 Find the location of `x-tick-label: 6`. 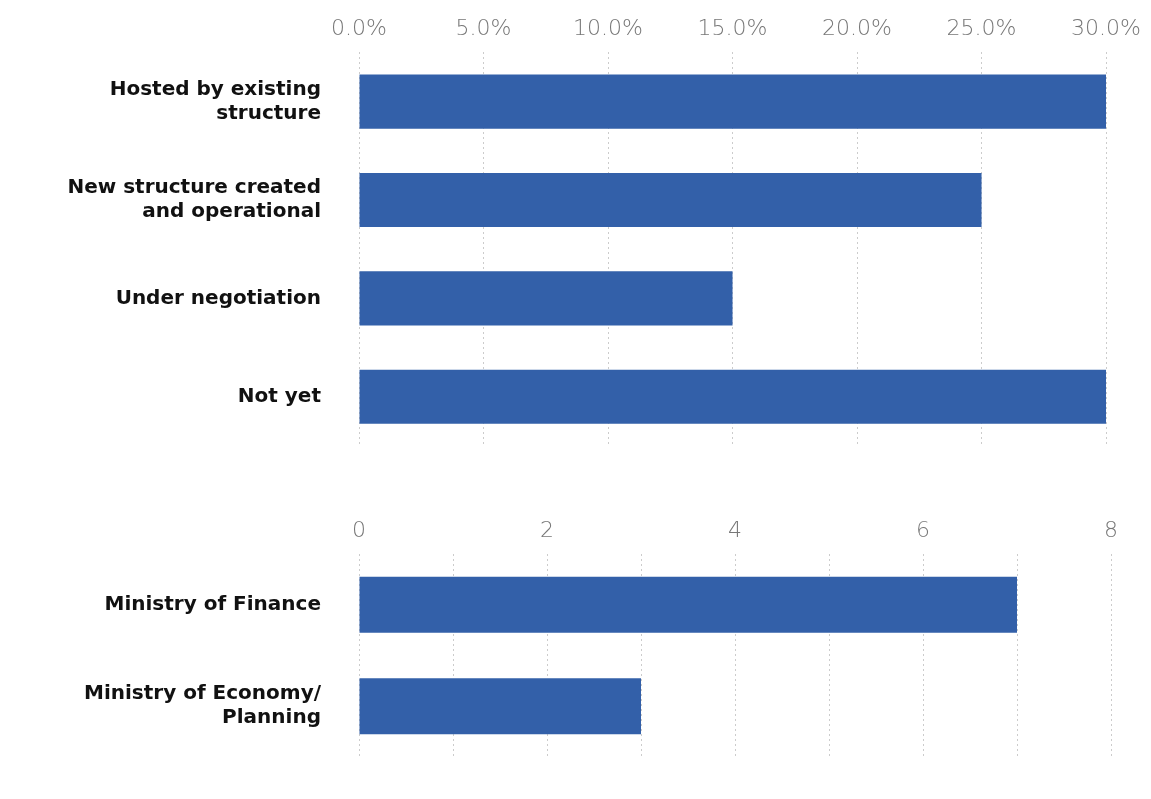

x-tick-label: 6 is located at coordinates (923, 529).